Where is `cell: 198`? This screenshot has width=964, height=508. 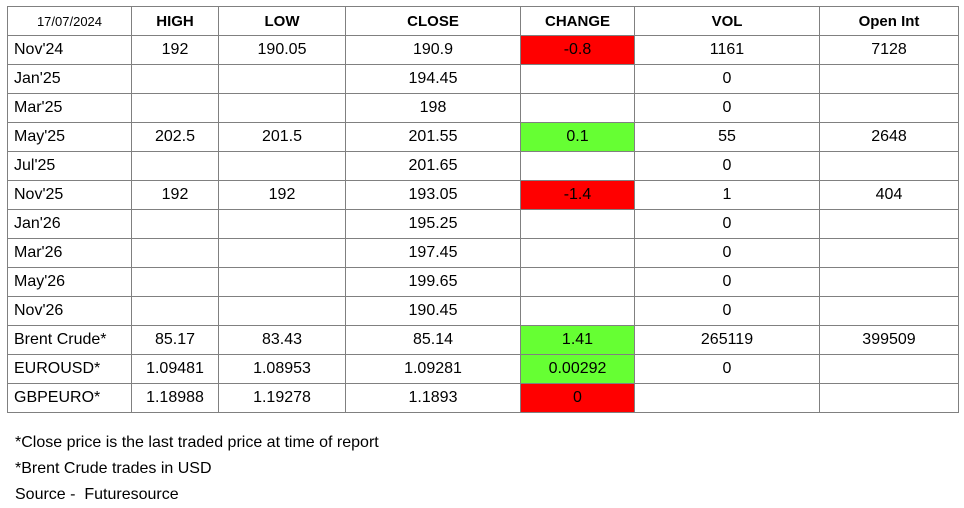
cell: 198 is located at coordinates (433, 108).